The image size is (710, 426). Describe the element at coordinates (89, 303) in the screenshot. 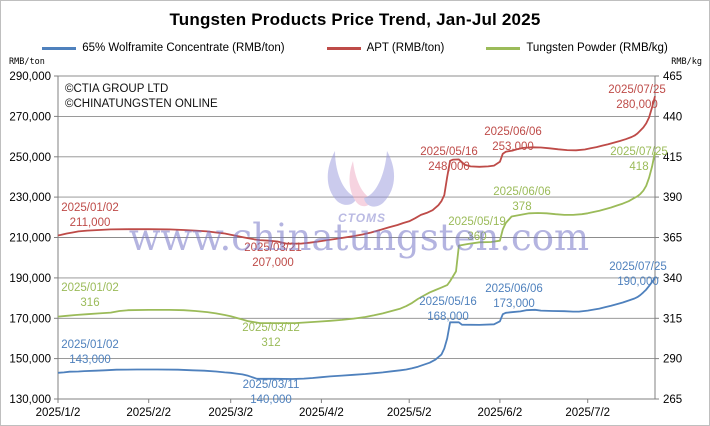

I see `annotation-value: 316` at that location.